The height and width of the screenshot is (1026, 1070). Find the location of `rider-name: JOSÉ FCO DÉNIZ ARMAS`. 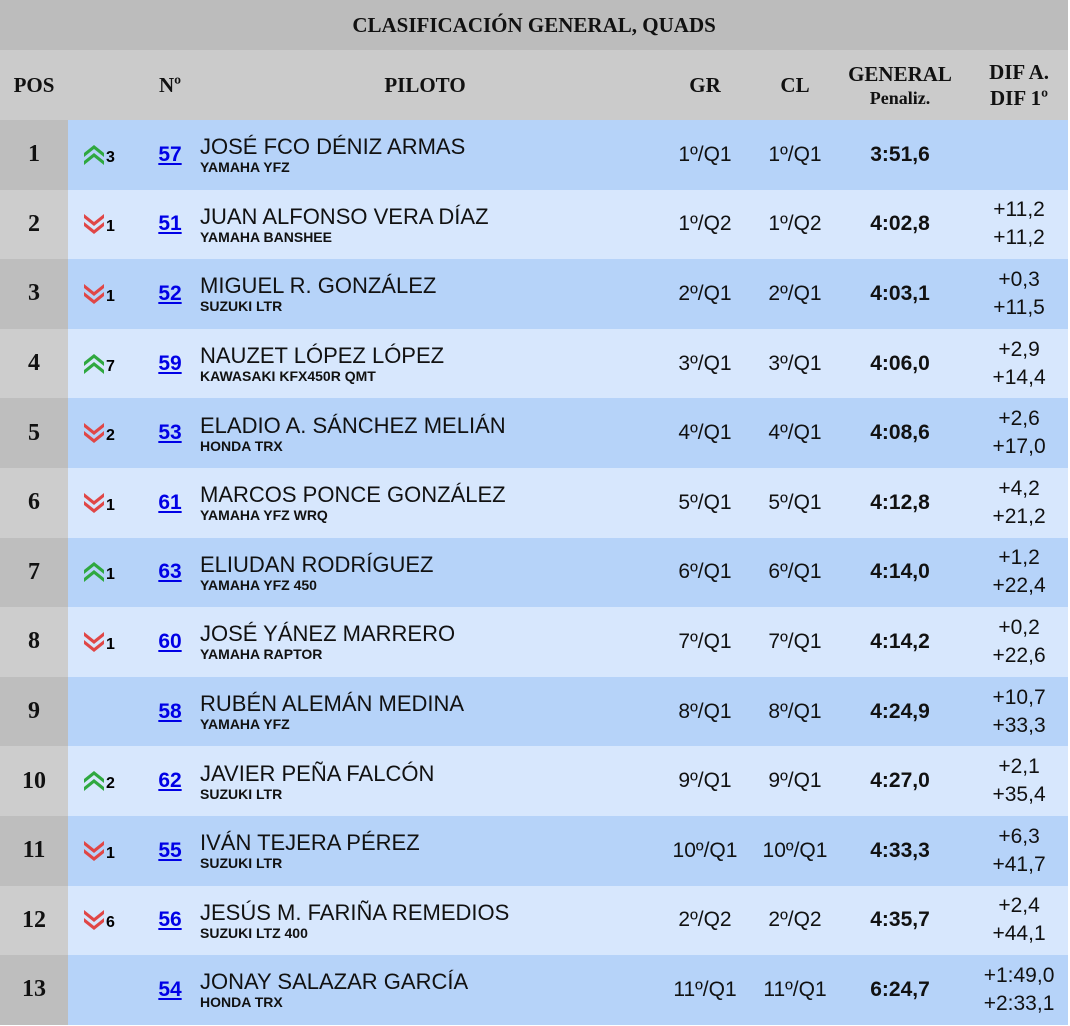

rider-name: JOSÉ FCO DÉNIZ ARMAS is located at coordinates (333, 147).